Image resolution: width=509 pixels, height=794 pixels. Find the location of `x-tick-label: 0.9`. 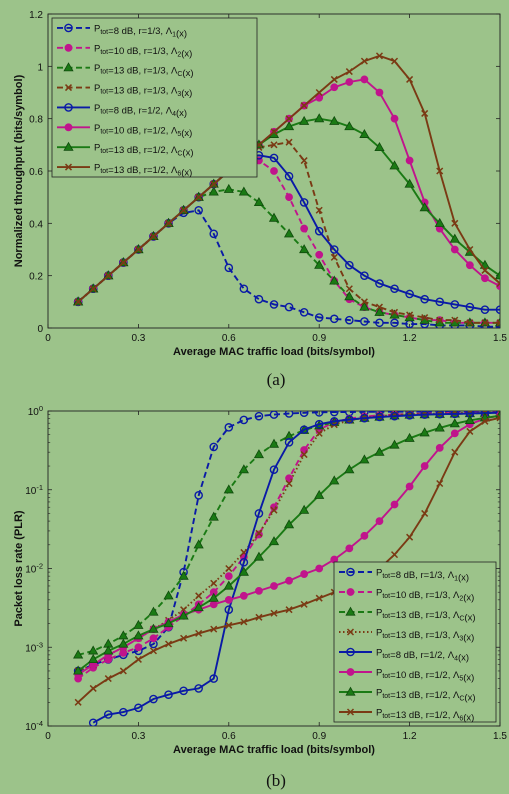

x-tick-label: 0.9 is located at coordinates (319, 736).